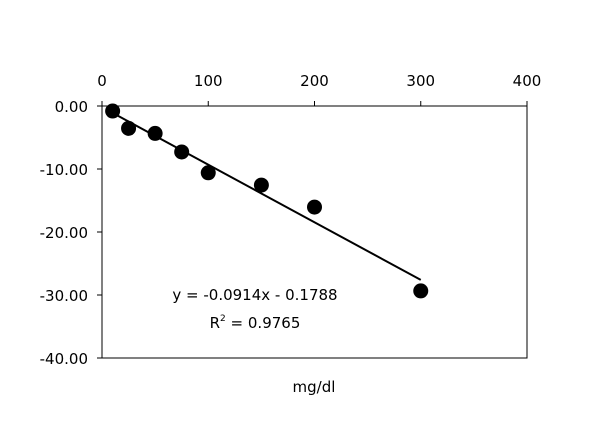  Describe the element at coordinates (314, 81) in the screenshot. I see `x-tick-label: 200` at that location.